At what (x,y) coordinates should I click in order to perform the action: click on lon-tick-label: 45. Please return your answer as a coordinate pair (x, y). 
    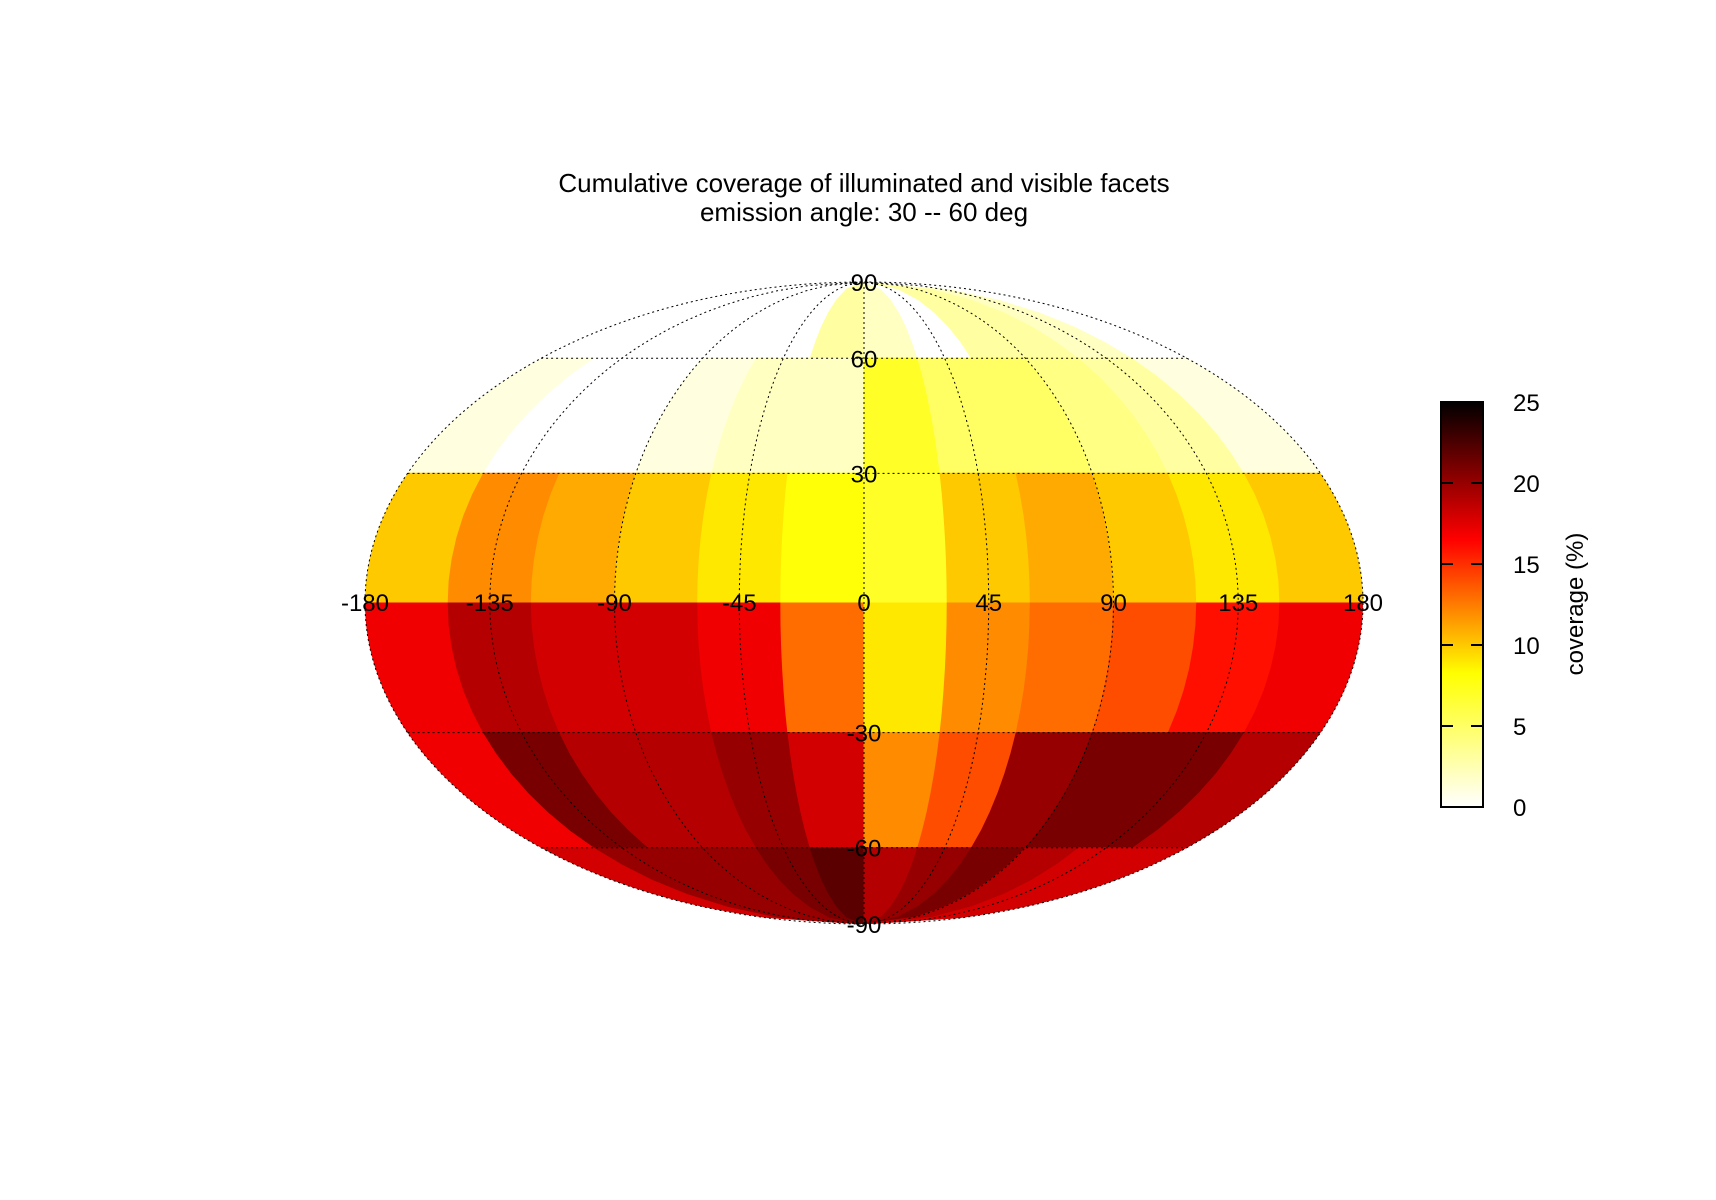
    Looking at the image, I should click on (988, 603).